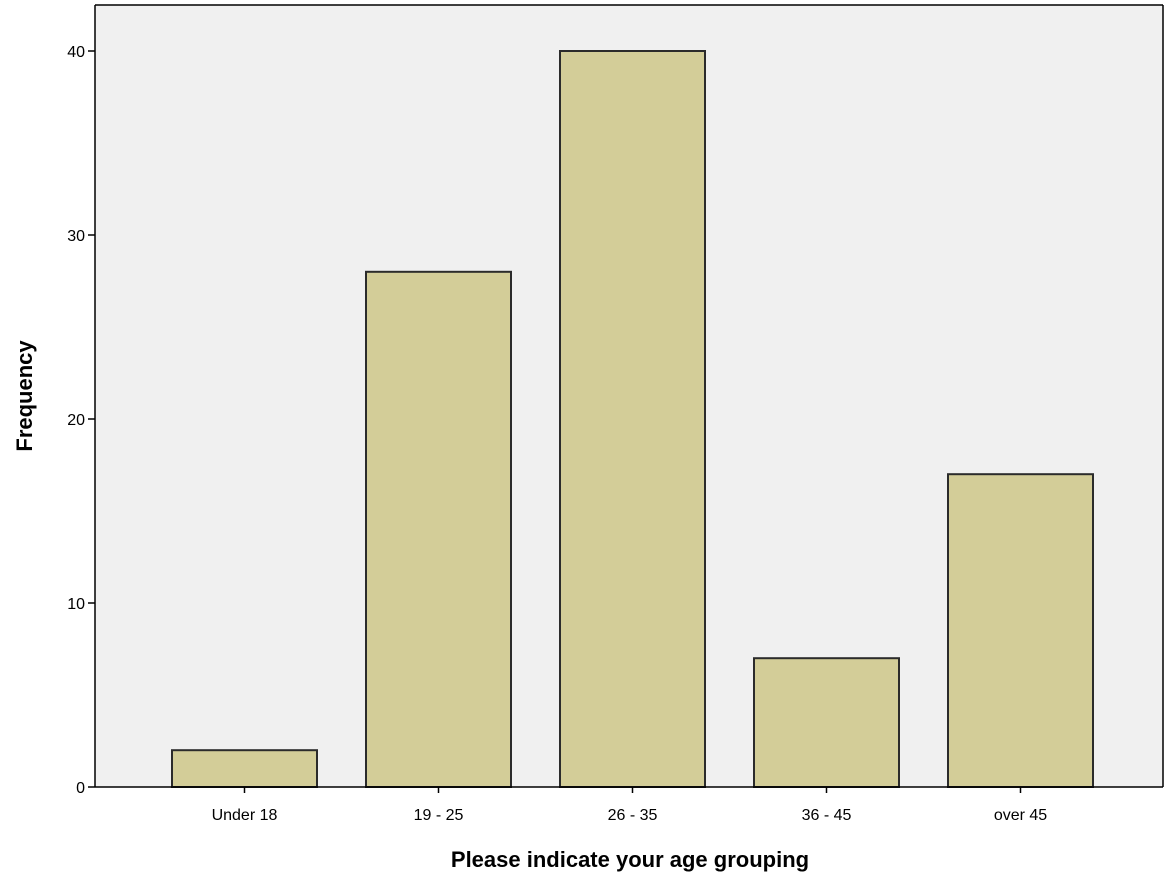 This screenshot has width=1166, height=881. What do you see at coordinates (1020, 815) in the screenshot?
I see `x-tick-label: over 45` at bounding box center [1020, 815].